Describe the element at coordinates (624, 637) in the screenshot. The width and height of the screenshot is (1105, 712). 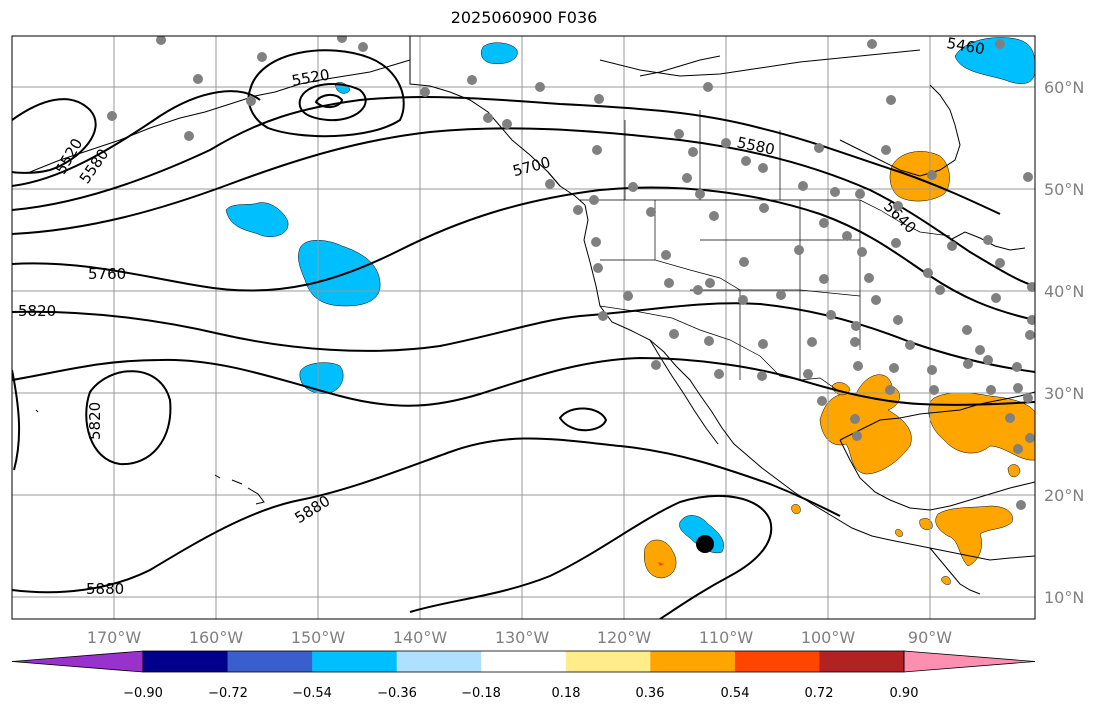
I see `lon-label: 120°W` at that location.